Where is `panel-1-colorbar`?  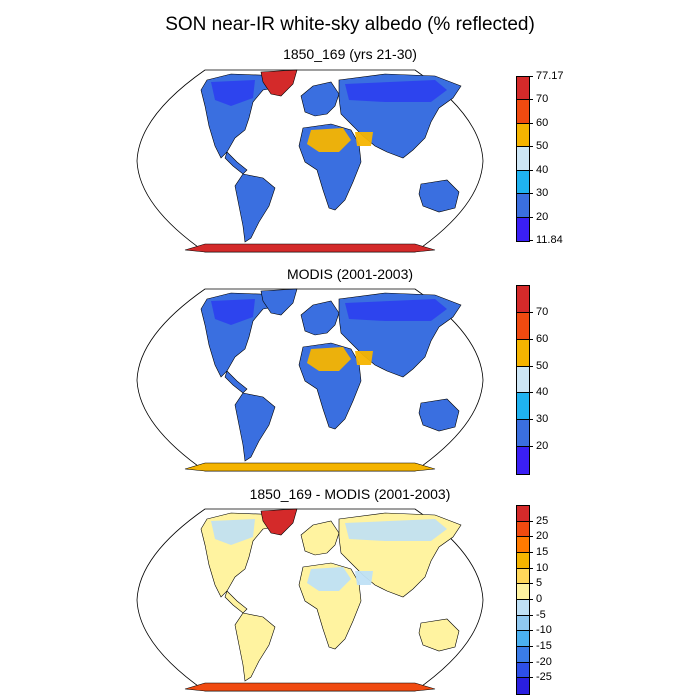 panel-1-colorbar is located at coordinates (523, 159).